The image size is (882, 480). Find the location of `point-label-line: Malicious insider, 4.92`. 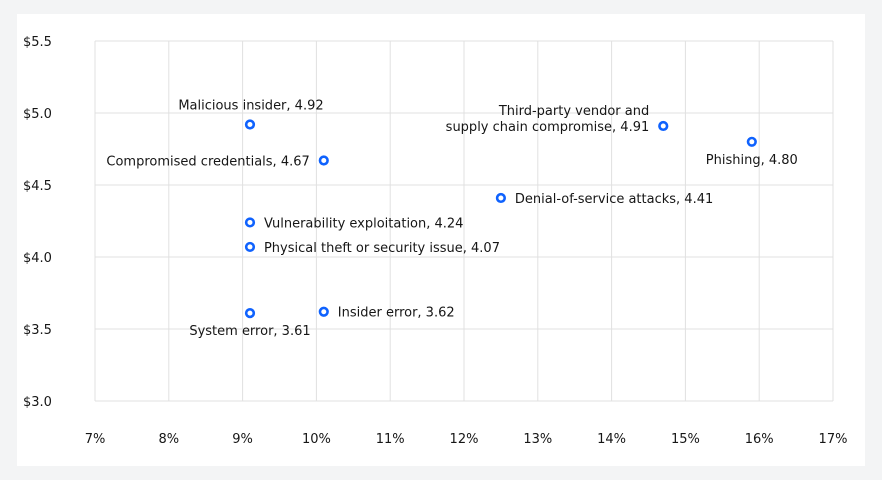

point-label-line: Malicious insider, 4.92 is located at coordinates (250, 106).